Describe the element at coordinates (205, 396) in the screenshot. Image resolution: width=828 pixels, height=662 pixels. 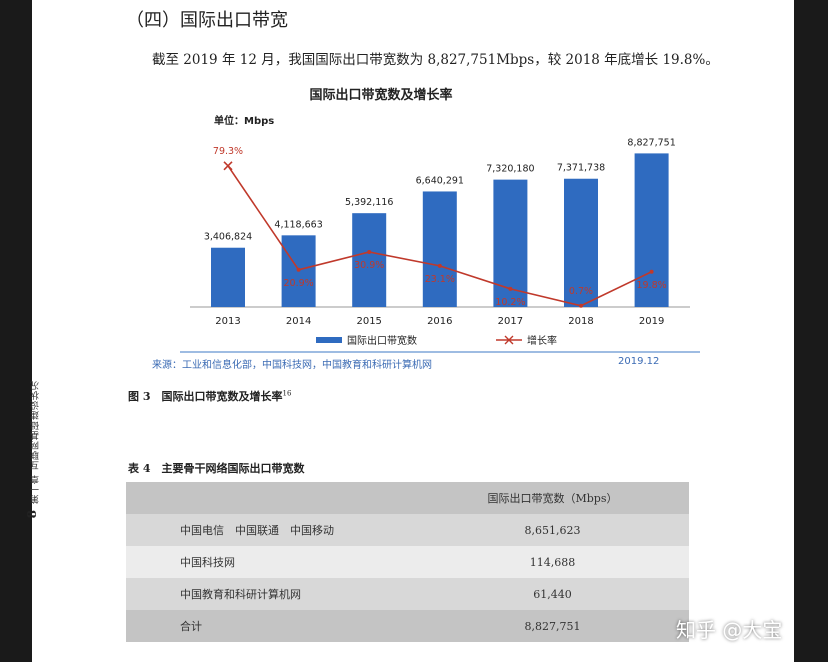
I see `figure-caption-text: 图 3 国际出口带宽数及增长率` at that location.